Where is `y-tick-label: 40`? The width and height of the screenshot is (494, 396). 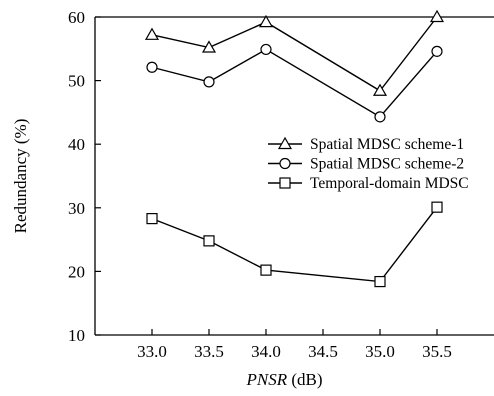 y-tick-label: 40 is located at coordinates (76, 144).